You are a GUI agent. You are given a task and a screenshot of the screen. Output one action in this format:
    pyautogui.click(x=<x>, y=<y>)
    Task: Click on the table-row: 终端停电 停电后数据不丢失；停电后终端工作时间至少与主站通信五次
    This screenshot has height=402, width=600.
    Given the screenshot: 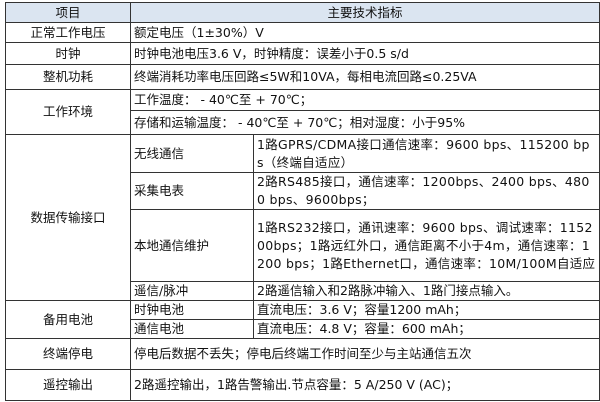 What is the action you would take?
    pyautogui.click(x=302, y=354)
    